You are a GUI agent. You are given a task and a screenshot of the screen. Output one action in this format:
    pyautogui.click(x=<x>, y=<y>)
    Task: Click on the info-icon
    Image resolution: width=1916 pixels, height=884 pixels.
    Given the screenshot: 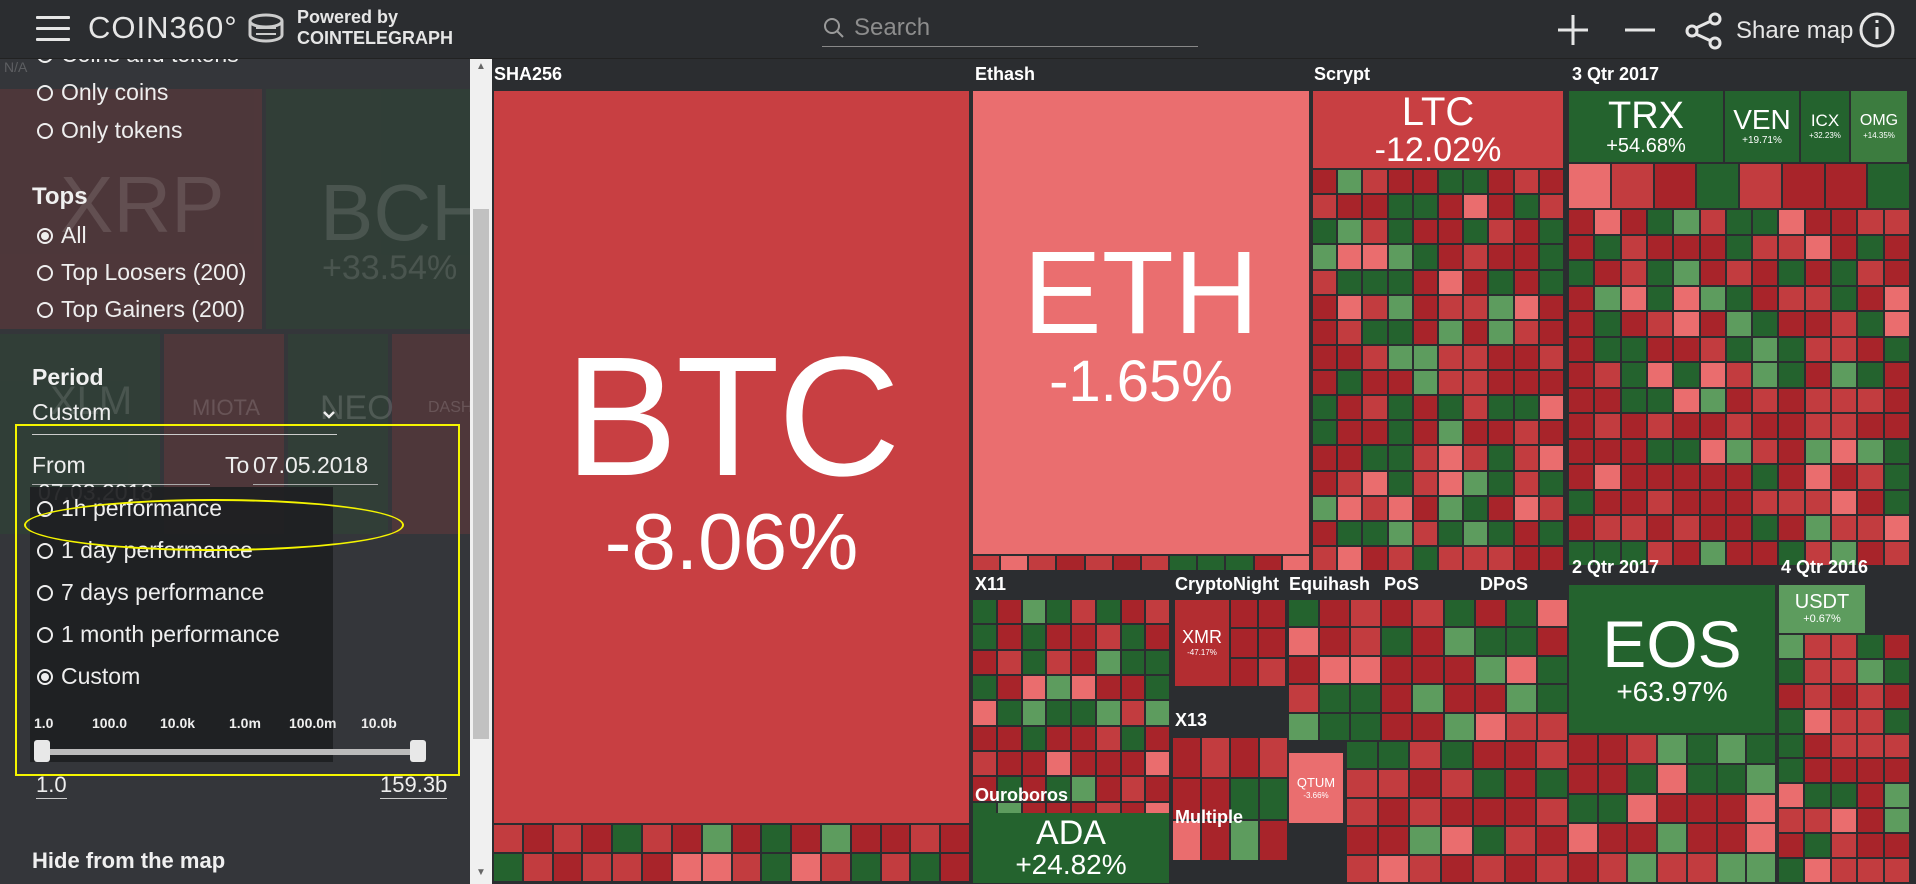 What is the action you would take?
    pyautogui.click(x=1877, y=30)
    